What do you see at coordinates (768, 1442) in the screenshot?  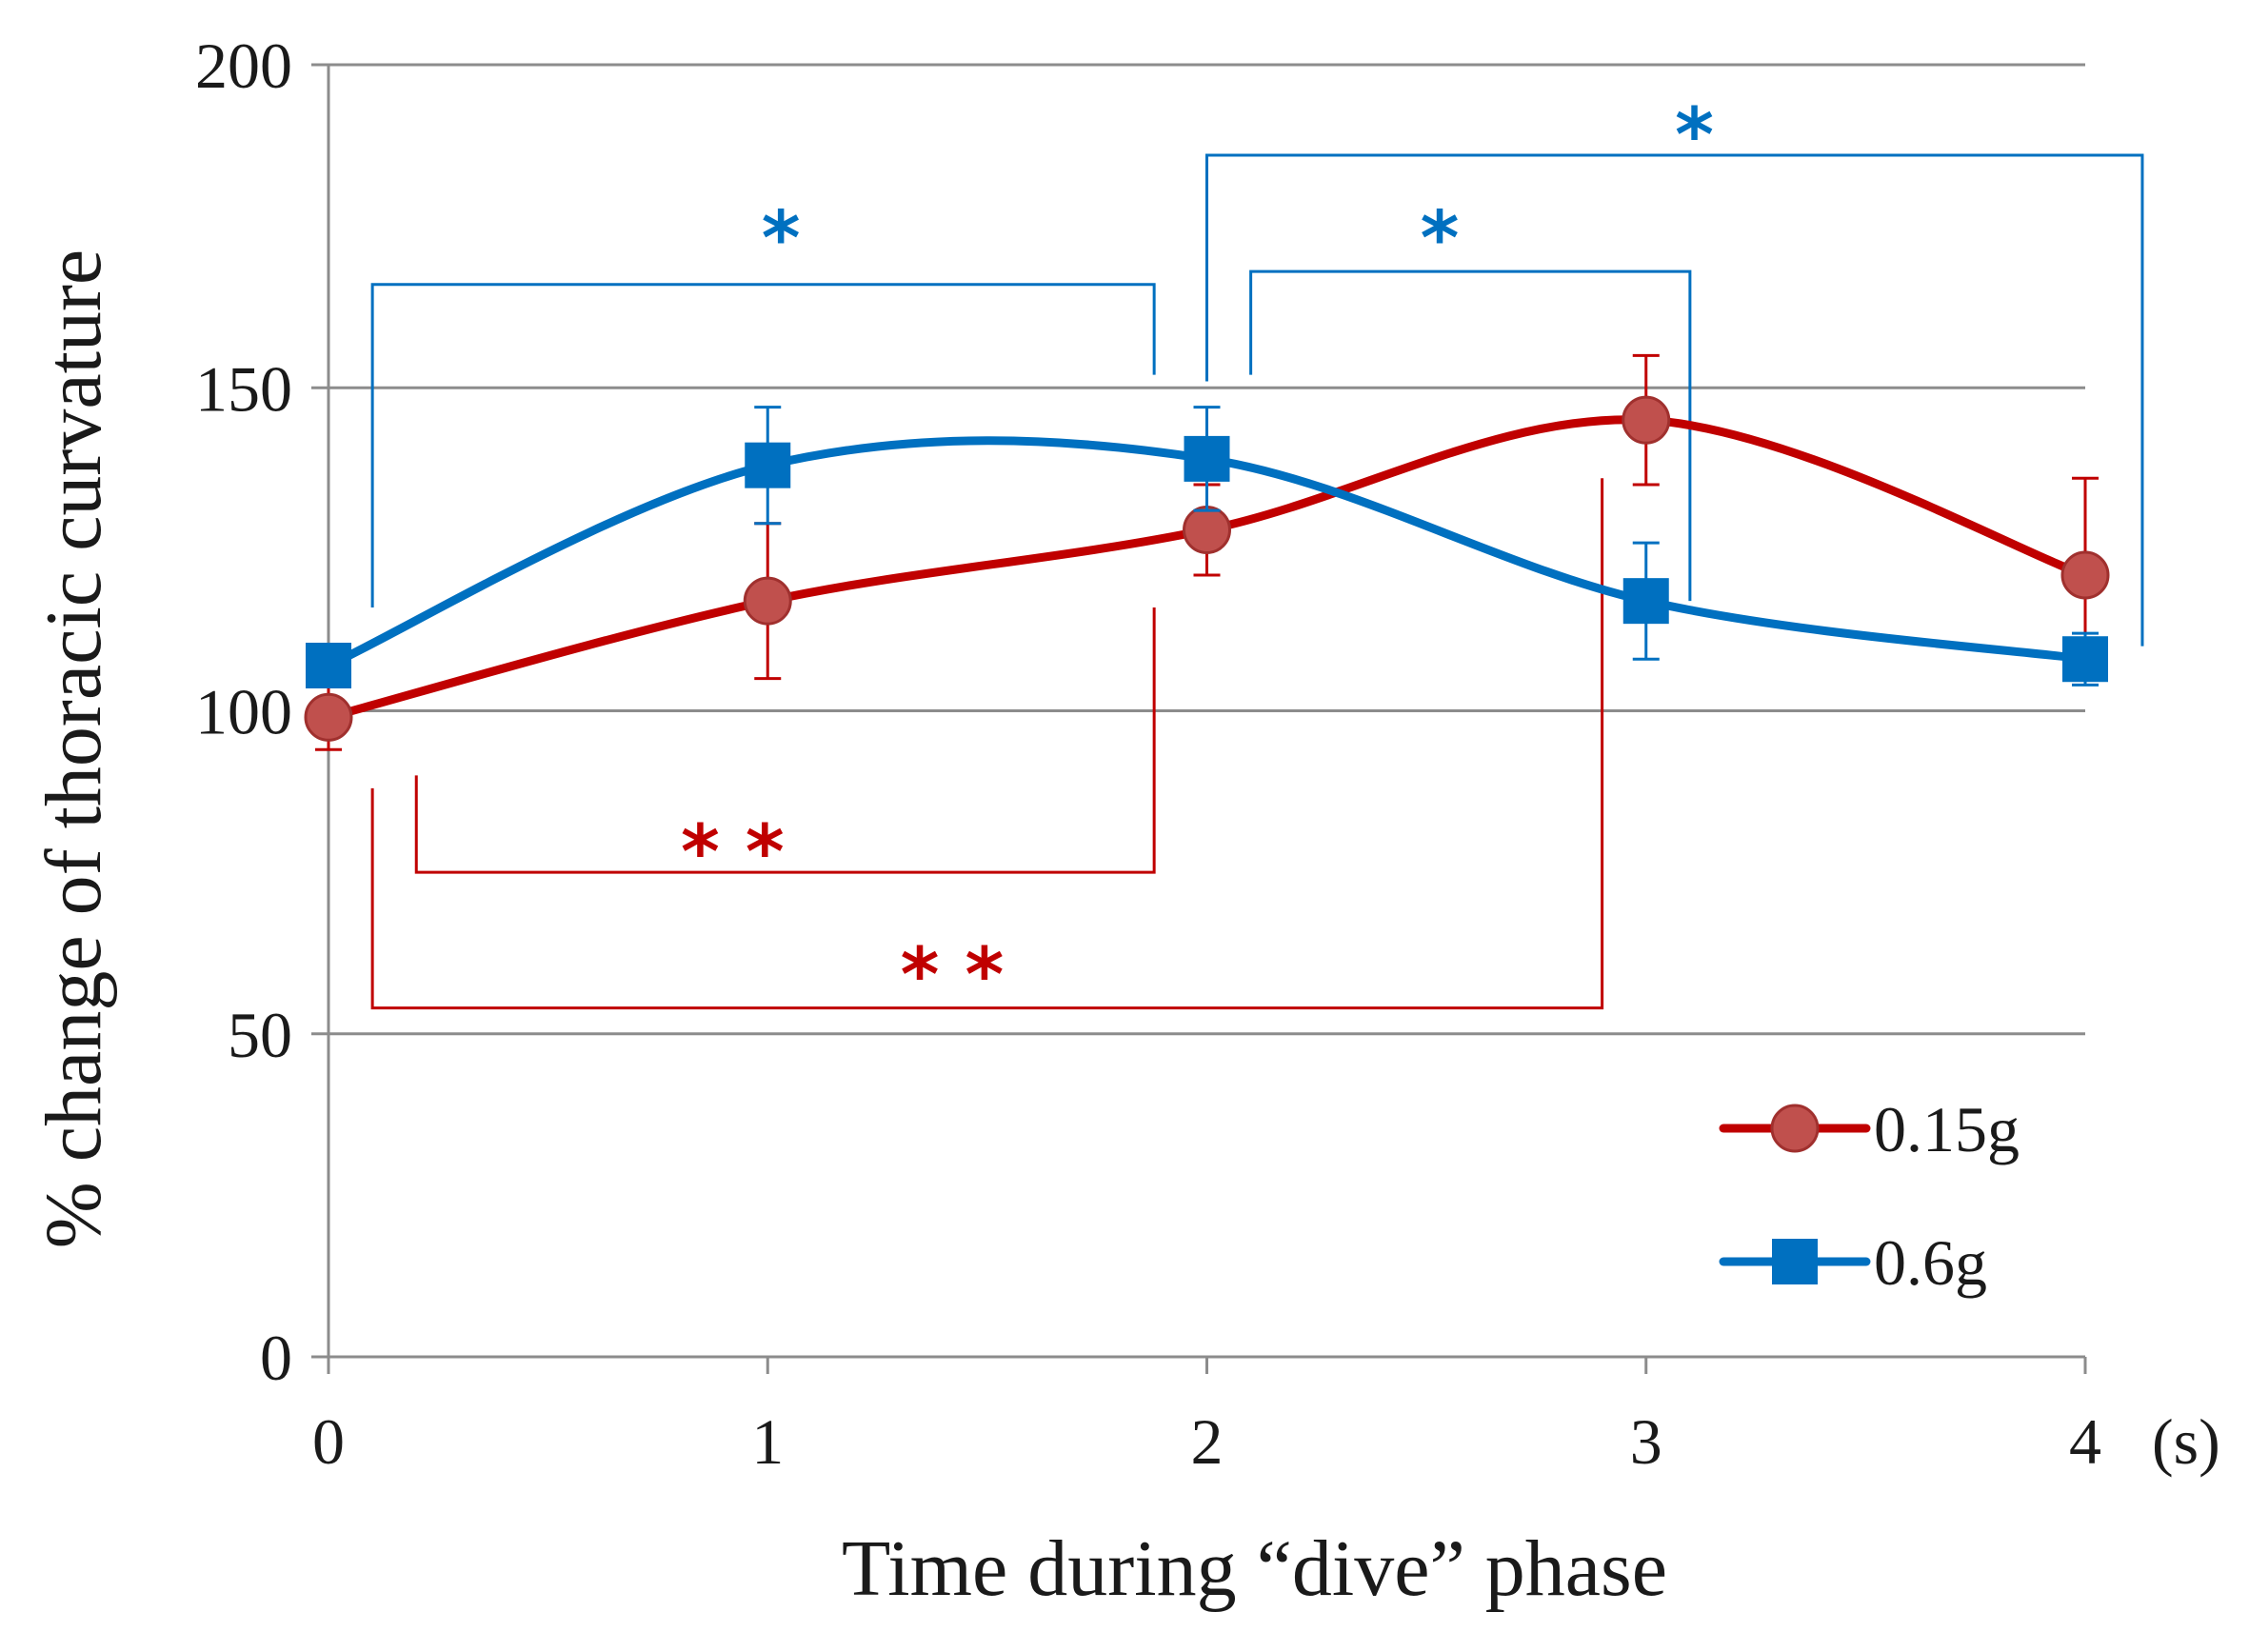 I see `x-tick-label: 1` at bounding box center [768, 1442].